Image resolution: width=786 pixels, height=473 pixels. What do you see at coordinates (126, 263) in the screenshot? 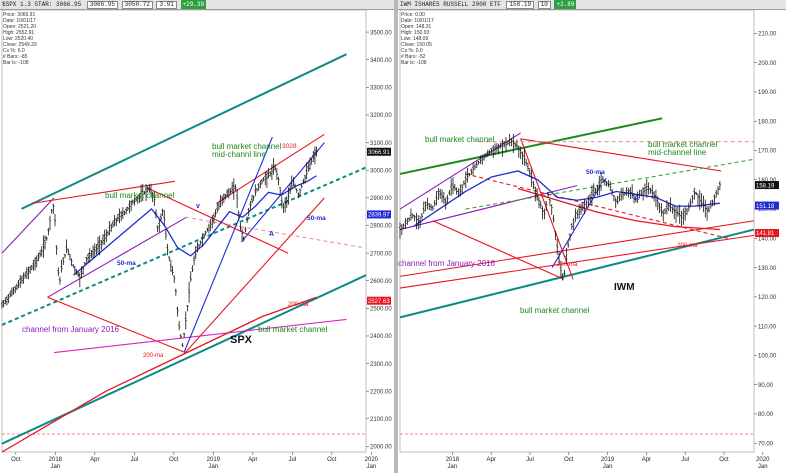
I see `annotation-ma50-left: 50-ma` at bounding box center [126, 263].